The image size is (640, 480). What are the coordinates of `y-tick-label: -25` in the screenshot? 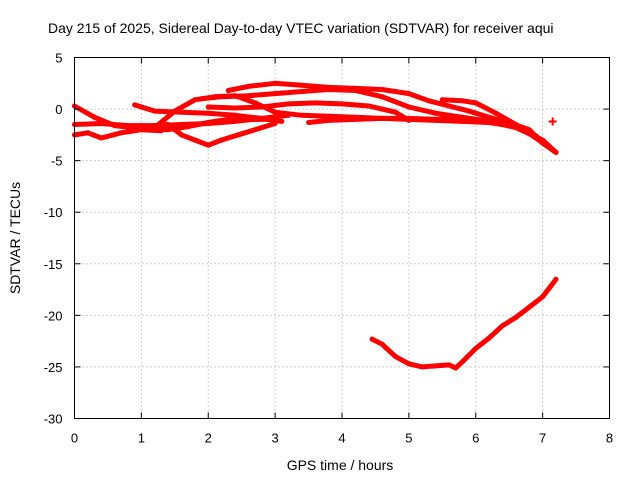 It's located at (53, 367).